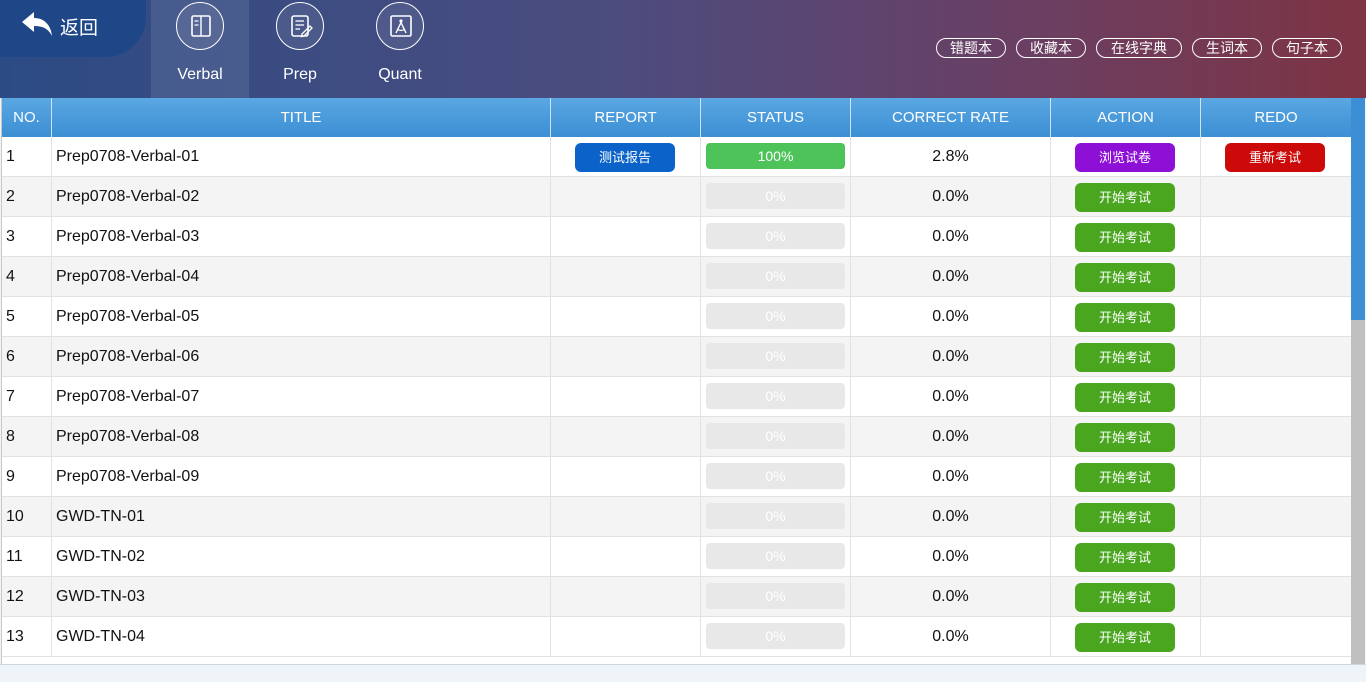 This screenshot has height=682, width=1366. I want to click on vocabulary-book-button: 生词本, so click(1227, 48).